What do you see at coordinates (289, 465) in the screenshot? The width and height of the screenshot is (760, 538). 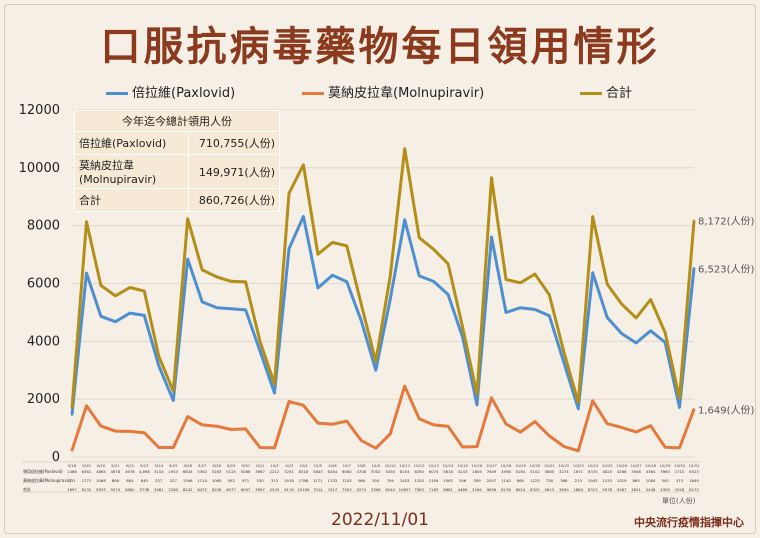 I see `x-tick-label: 10/3` at bounding box center [289, 465].